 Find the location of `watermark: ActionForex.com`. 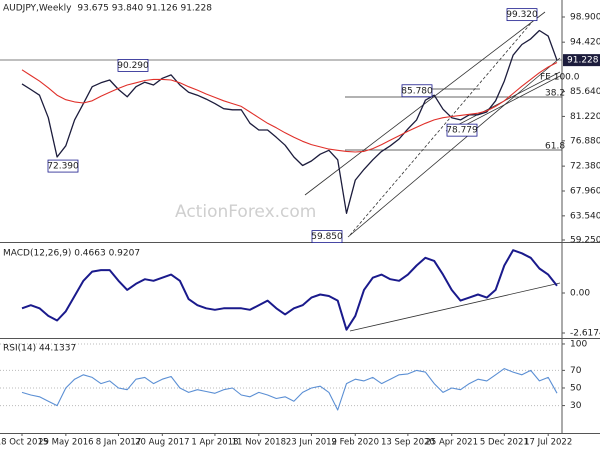

watermark: ActionForex.com is located at coordinates (245, 212).